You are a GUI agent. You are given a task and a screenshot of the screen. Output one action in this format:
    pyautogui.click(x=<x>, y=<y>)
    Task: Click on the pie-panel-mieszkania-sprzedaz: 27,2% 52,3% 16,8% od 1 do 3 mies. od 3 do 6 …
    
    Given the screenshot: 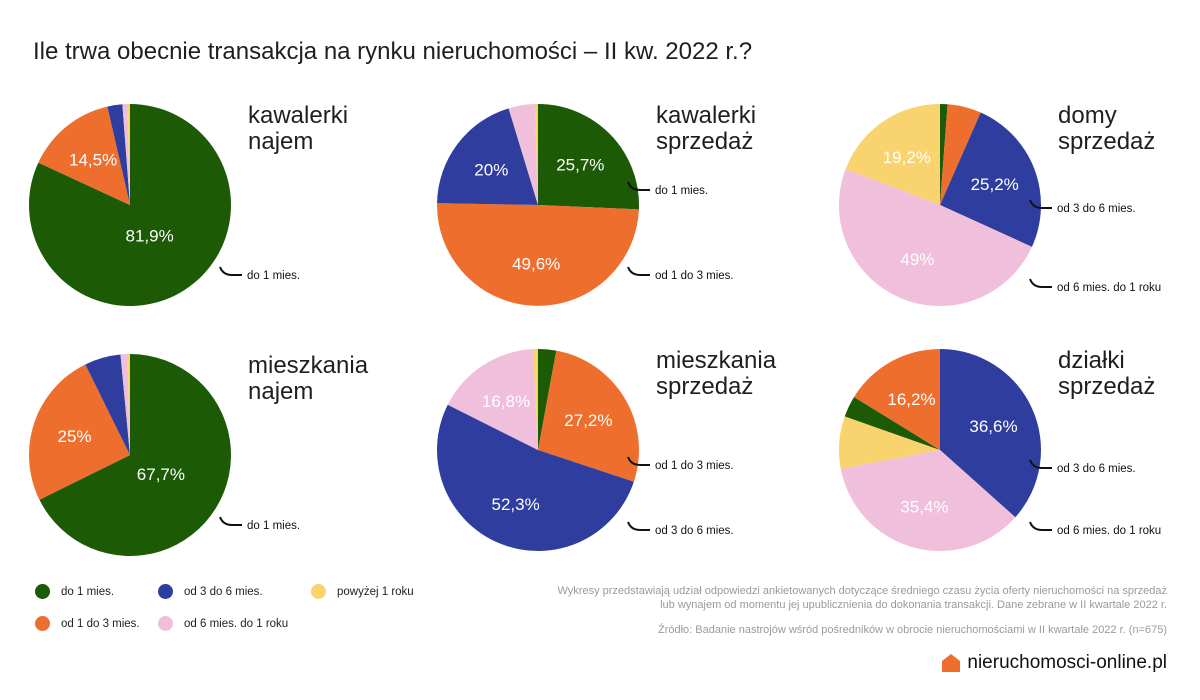 What is the action you would take?
    pyautogui.click(x=623, y=460)
    